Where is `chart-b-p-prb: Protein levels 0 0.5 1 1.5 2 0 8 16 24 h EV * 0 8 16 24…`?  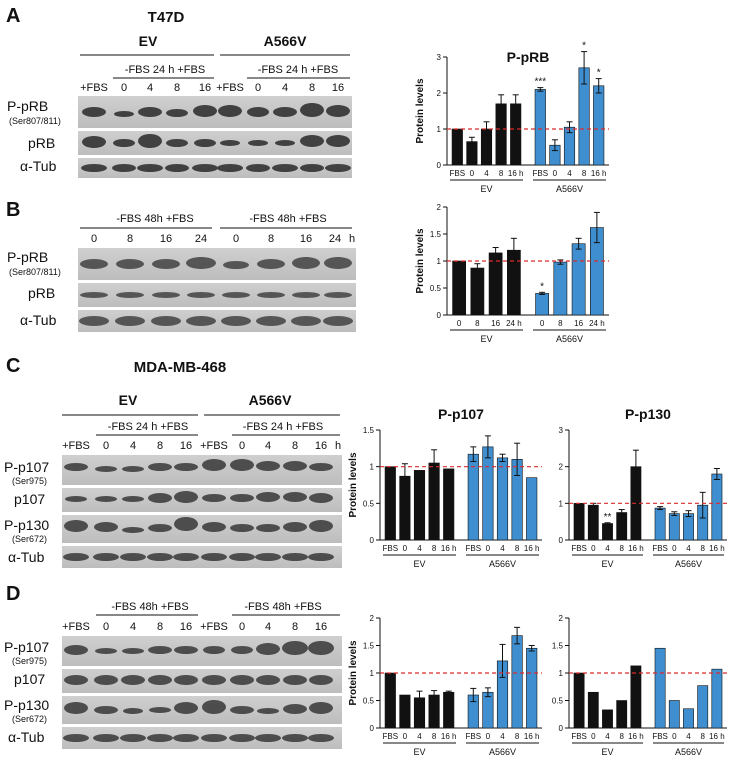
chart-b-p-prb: Protein levels 0 0.5 1 1.5 2 0 8 16 24 h EV * 0 8 16 24… is located at coordinates (512, 273).